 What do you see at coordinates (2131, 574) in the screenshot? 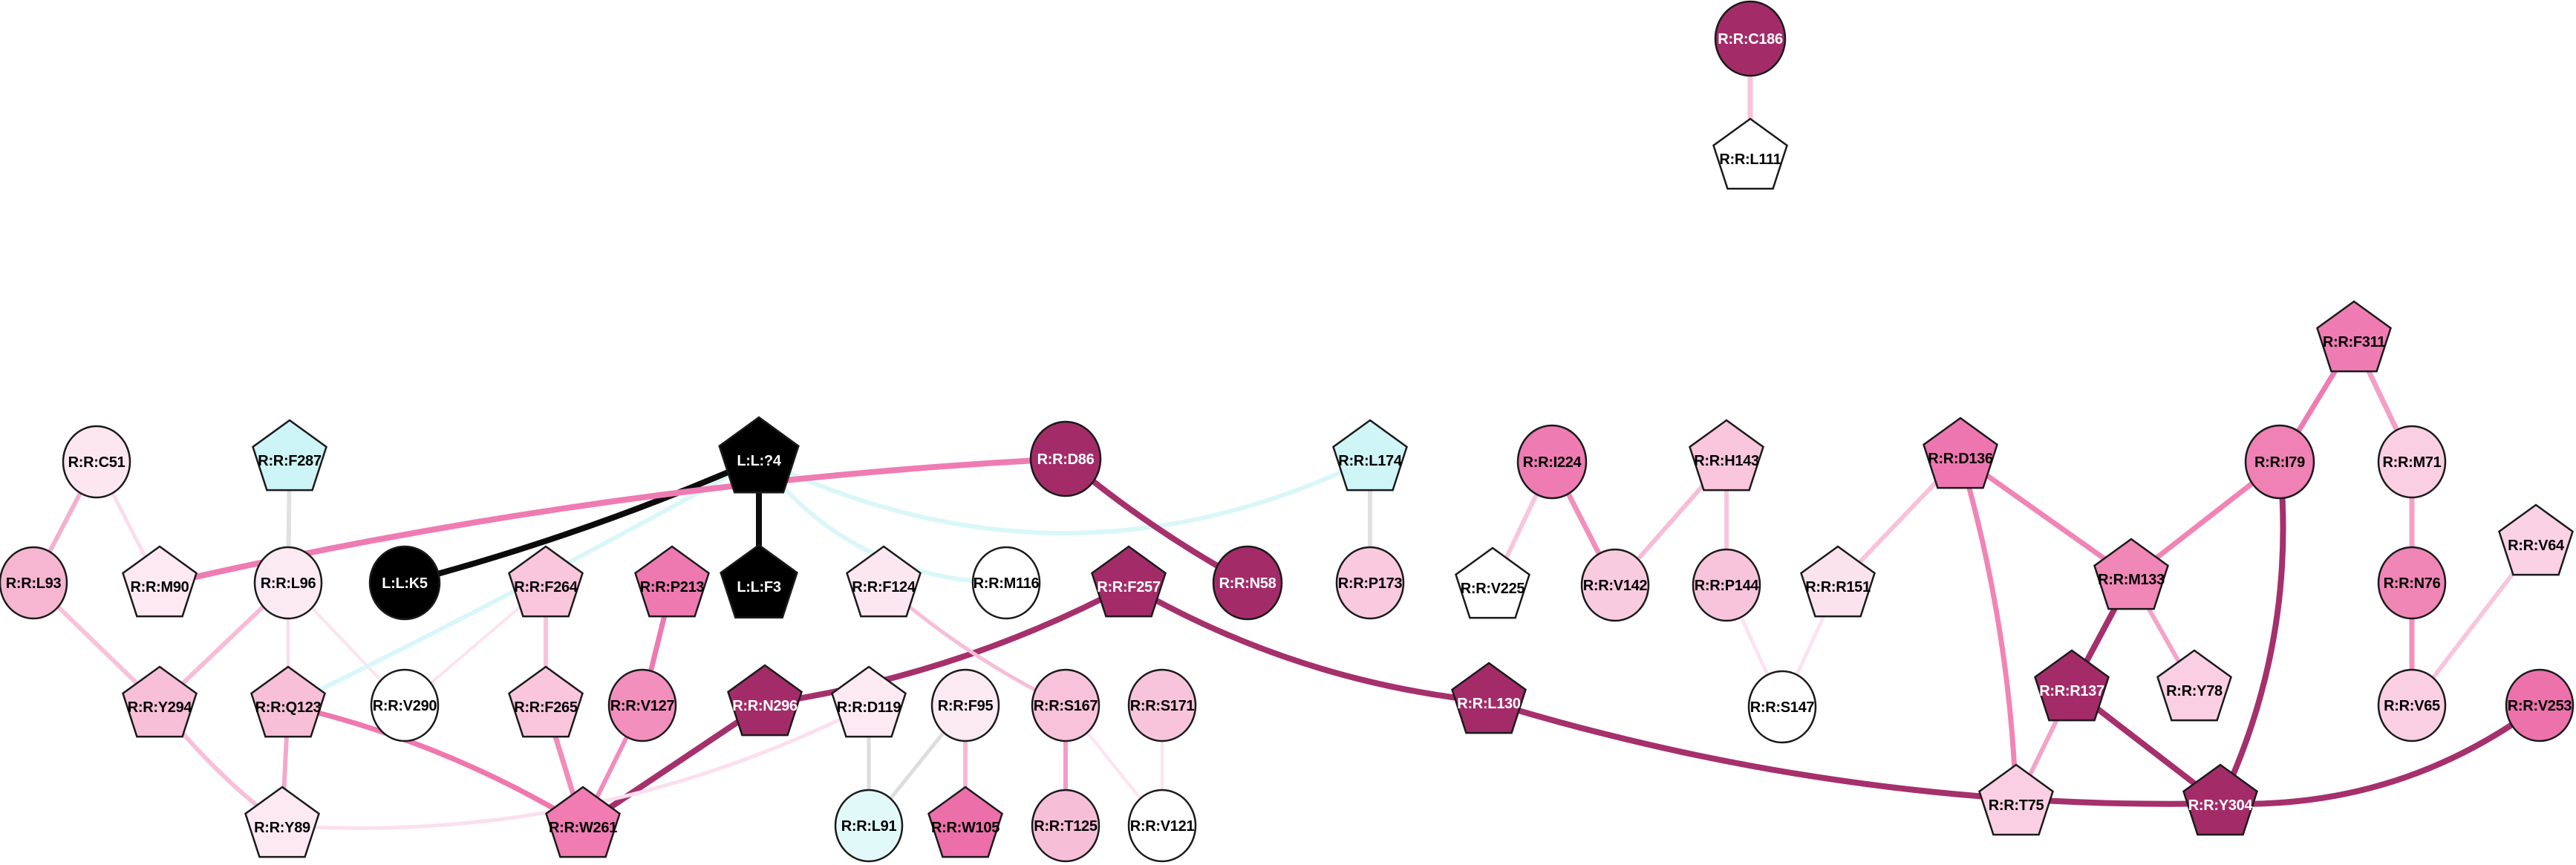
I see `node-r-r-m133: R:R:M133` at bounding box center [2131, 574].